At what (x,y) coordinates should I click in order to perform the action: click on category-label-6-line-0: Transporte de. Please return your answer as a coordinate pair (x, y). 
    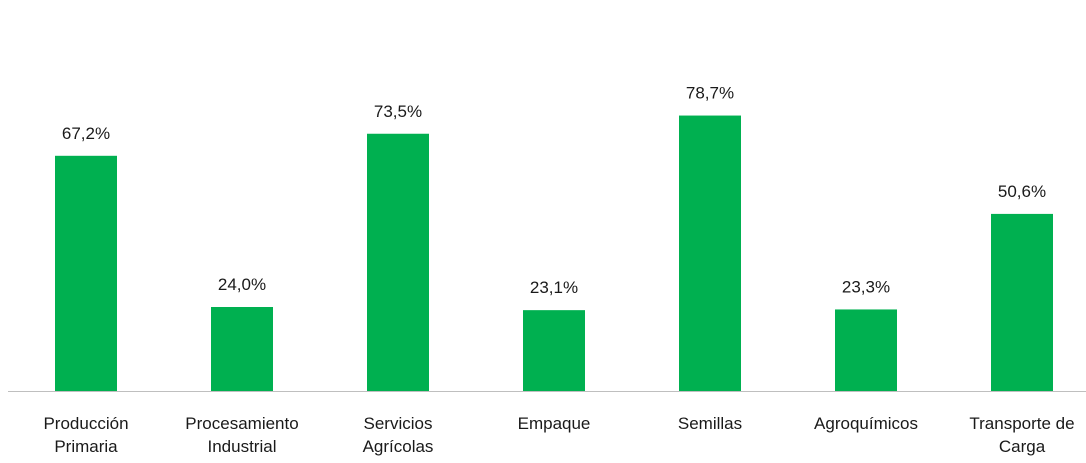
    Looking at the image, I should click on (1021, 423).